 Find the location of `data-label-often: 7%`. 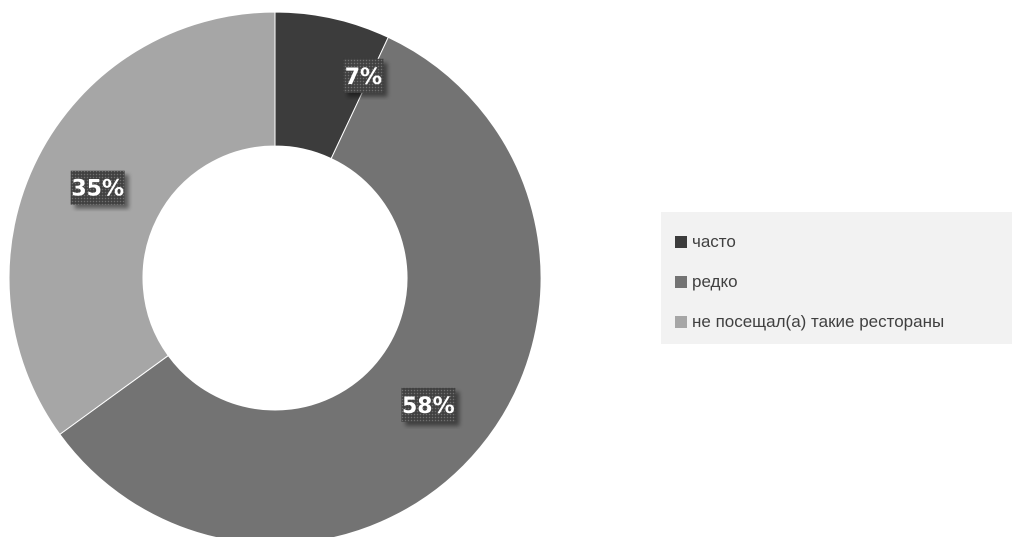

data-label-often: 7% is located at coordinates (363, 75).